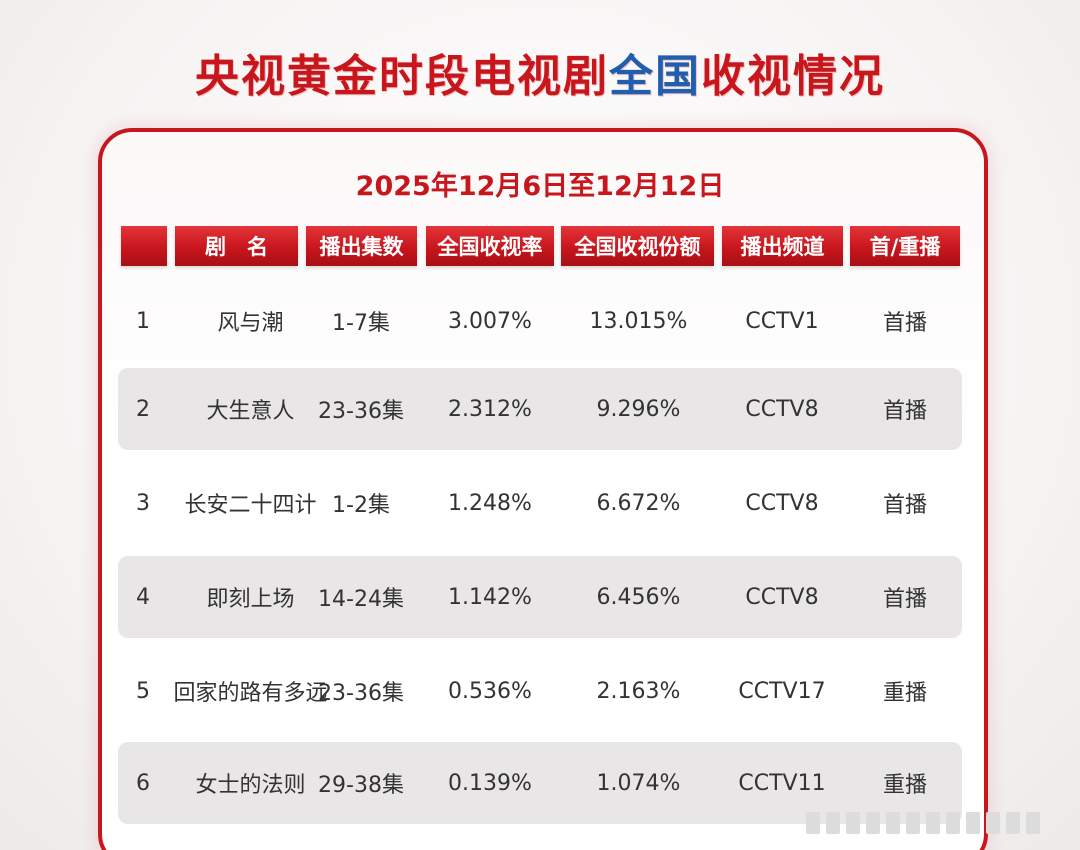 The width and height of the screenshot is (1080, 850). What do you see at coordinates (250, 785) in the screenshot?
I see `cell-name: 女士的法则` at bounding box center [250, 785].